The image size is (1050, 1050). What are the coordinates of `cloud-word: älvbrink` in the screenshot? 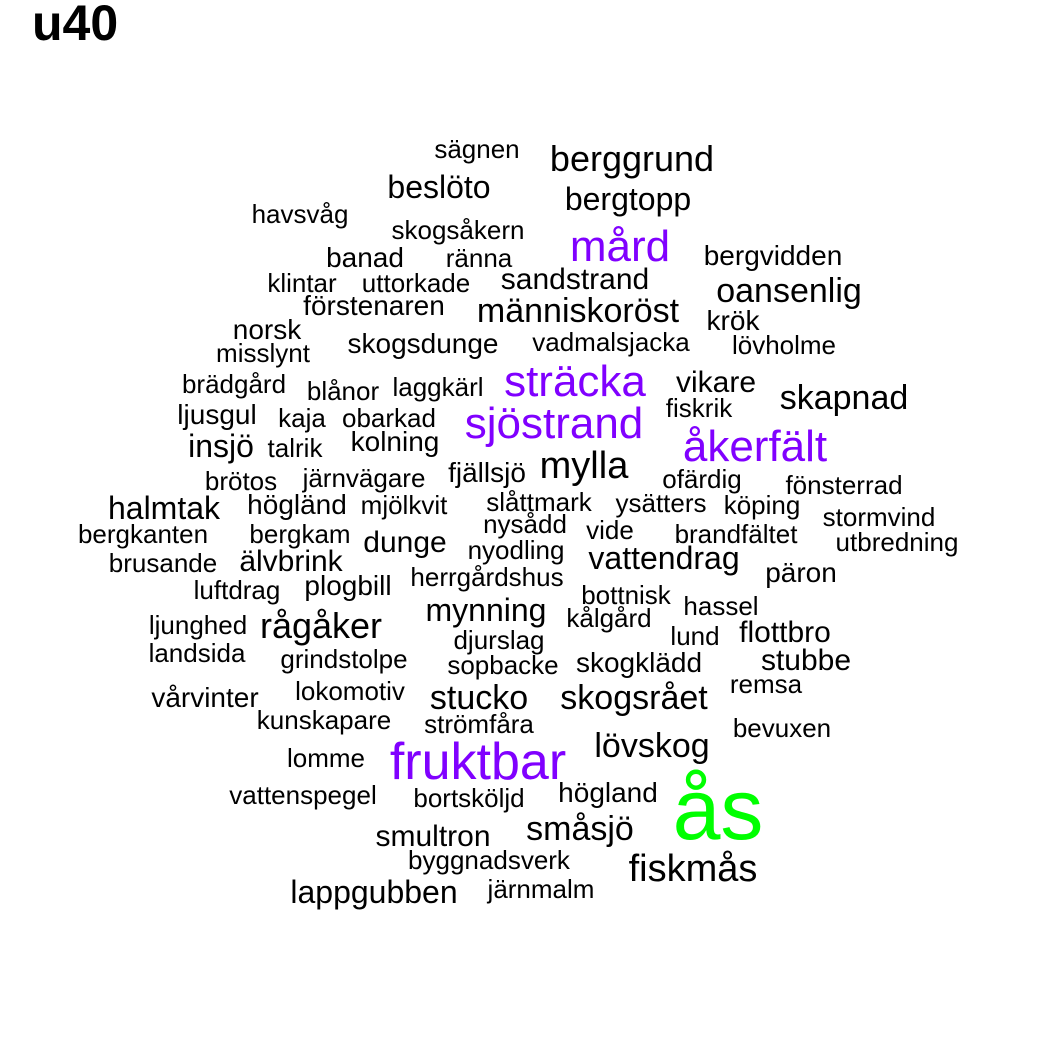 It's located at (291, 561).